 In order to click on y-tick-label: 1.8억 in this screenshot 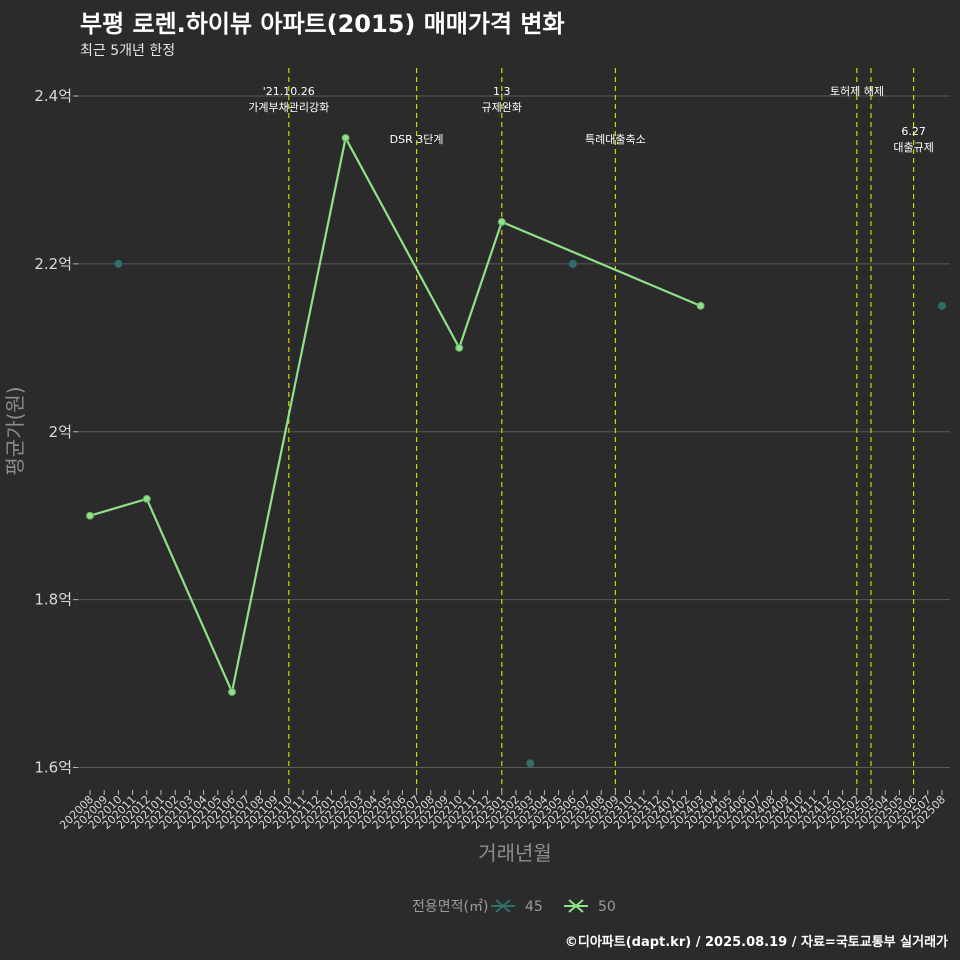, I will do `click(53, 600)`.